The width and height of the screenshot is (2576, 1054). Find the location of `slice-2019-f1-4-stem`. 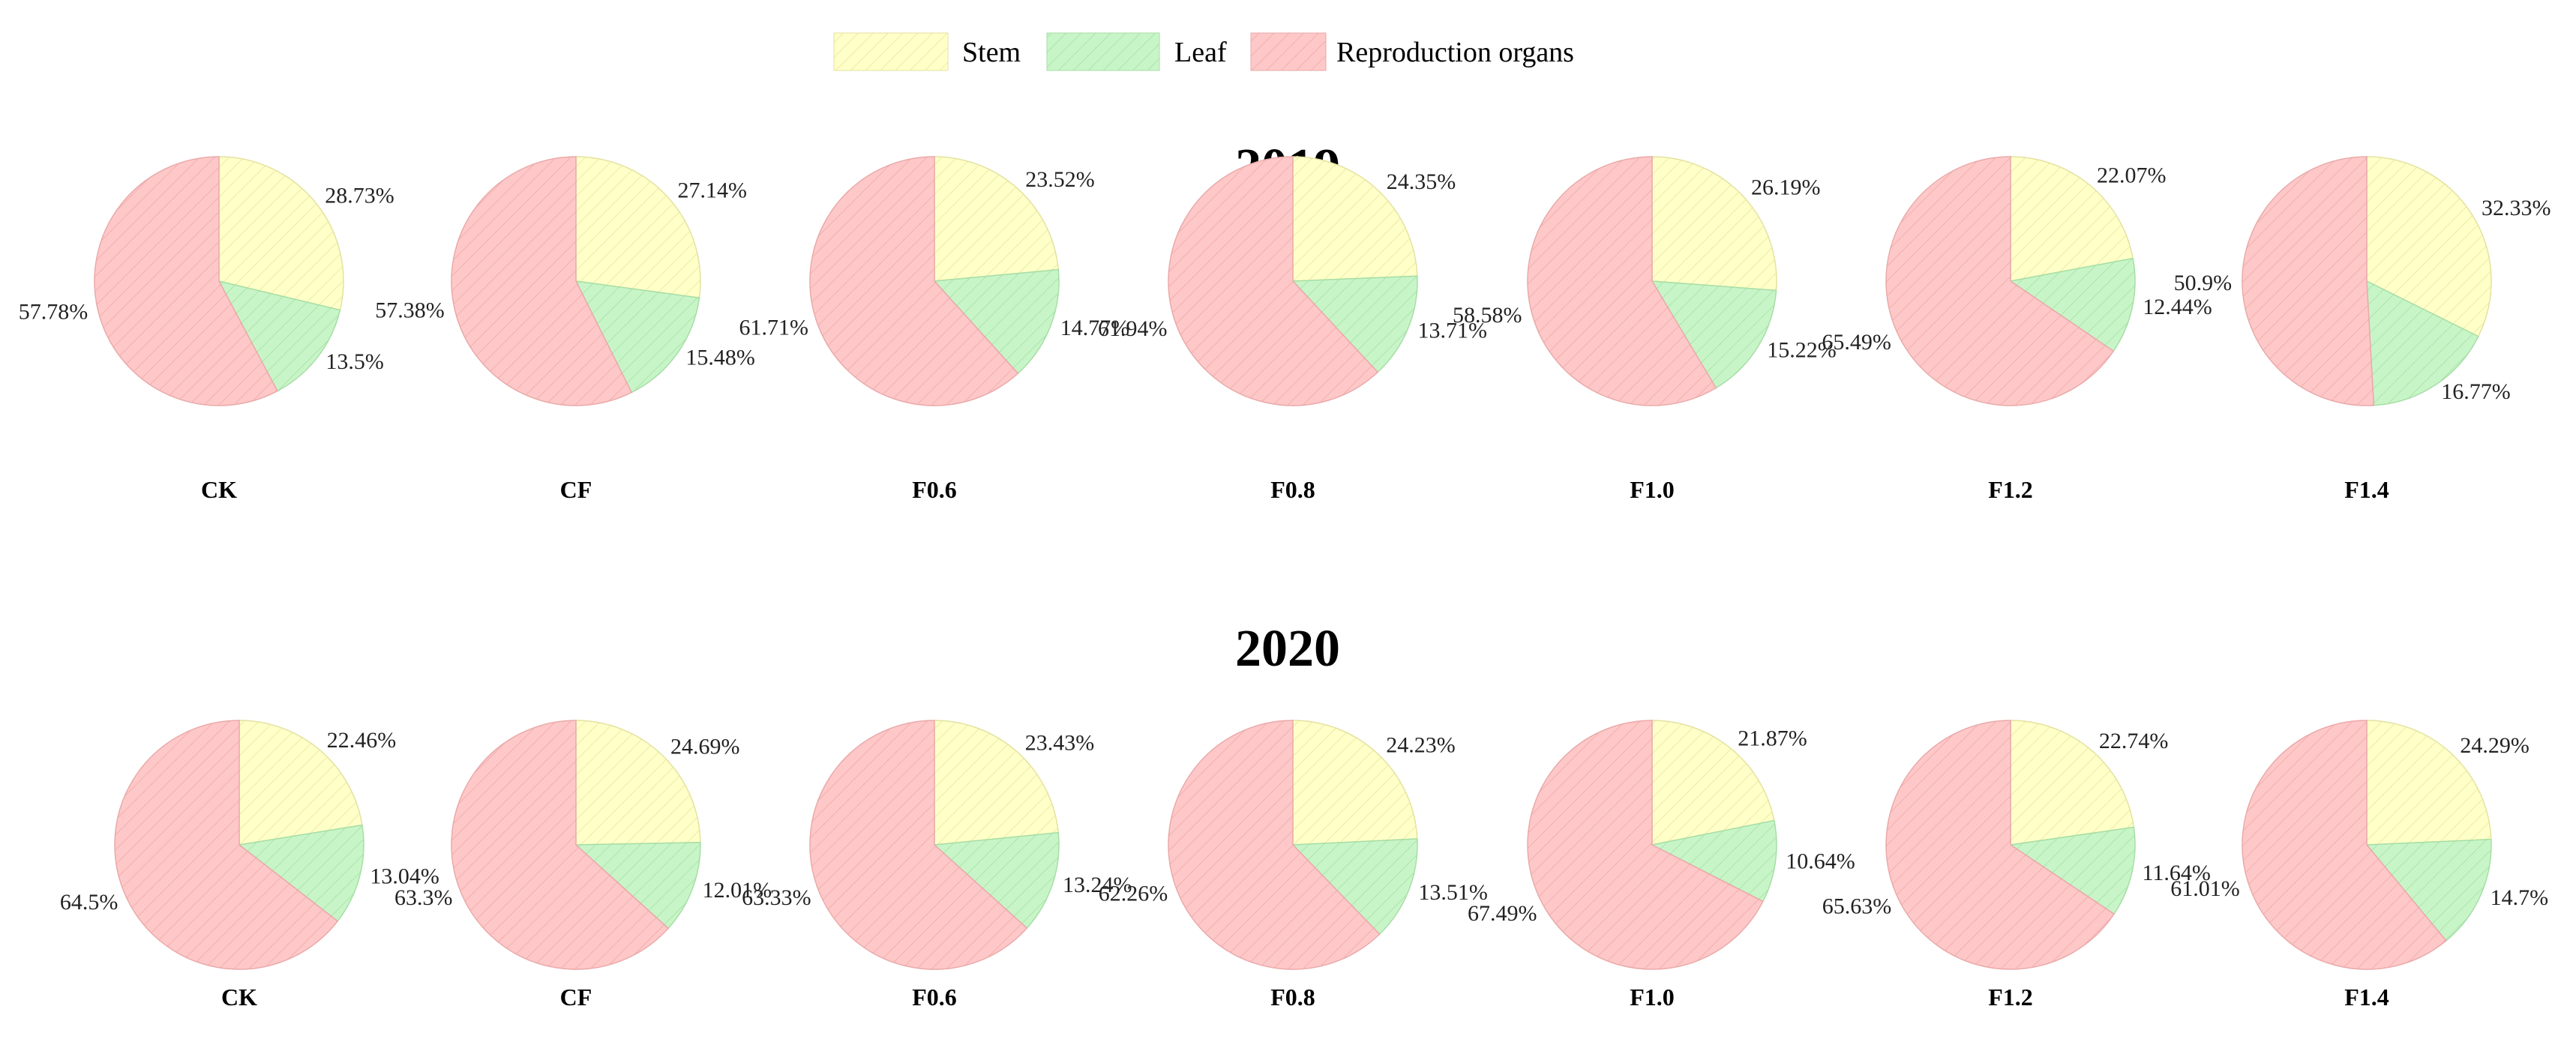

slice-2019-f1-4-stem is located at coordinates (2429, 246).